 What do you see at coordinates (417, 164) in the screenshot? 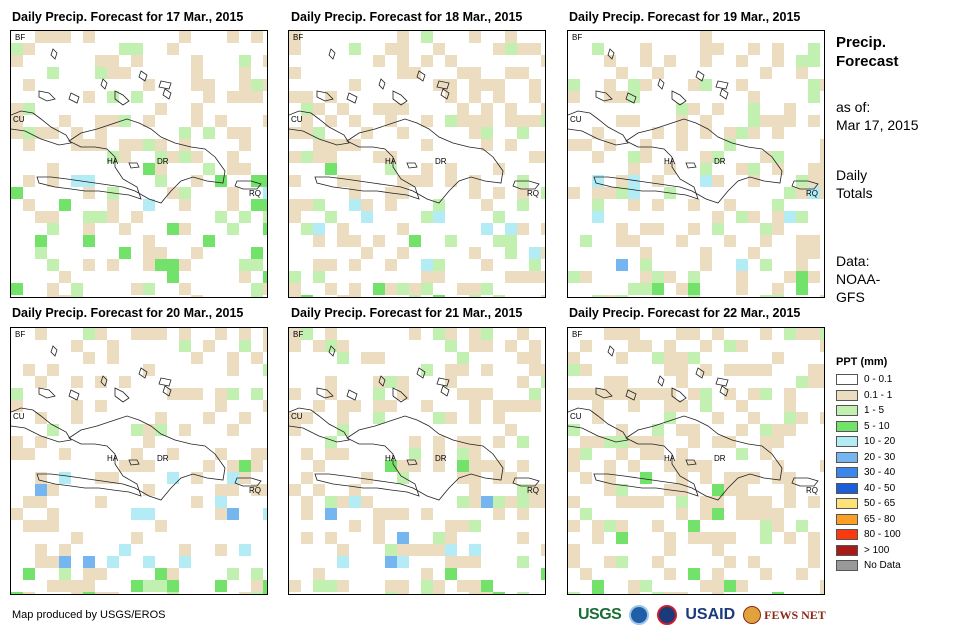
I see `map-panel-2: BF CU HA DR RQ` at bounding box center [417, 164].